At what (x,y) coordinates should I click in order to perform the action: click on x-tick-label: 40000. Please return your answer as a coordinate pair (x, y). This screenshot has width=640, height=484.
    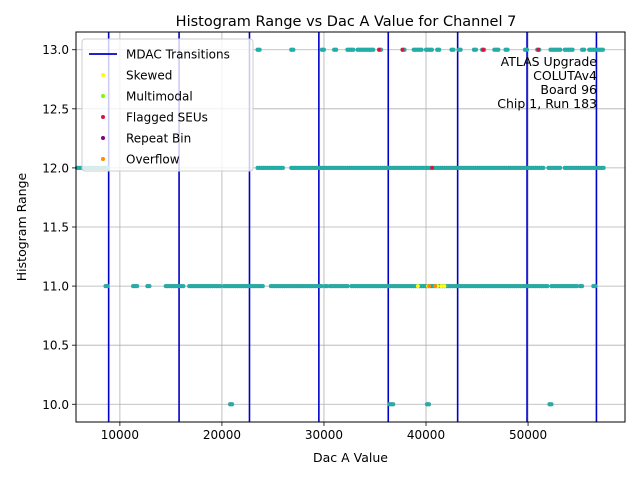
    Looking at the image, I should click on (426, 435).